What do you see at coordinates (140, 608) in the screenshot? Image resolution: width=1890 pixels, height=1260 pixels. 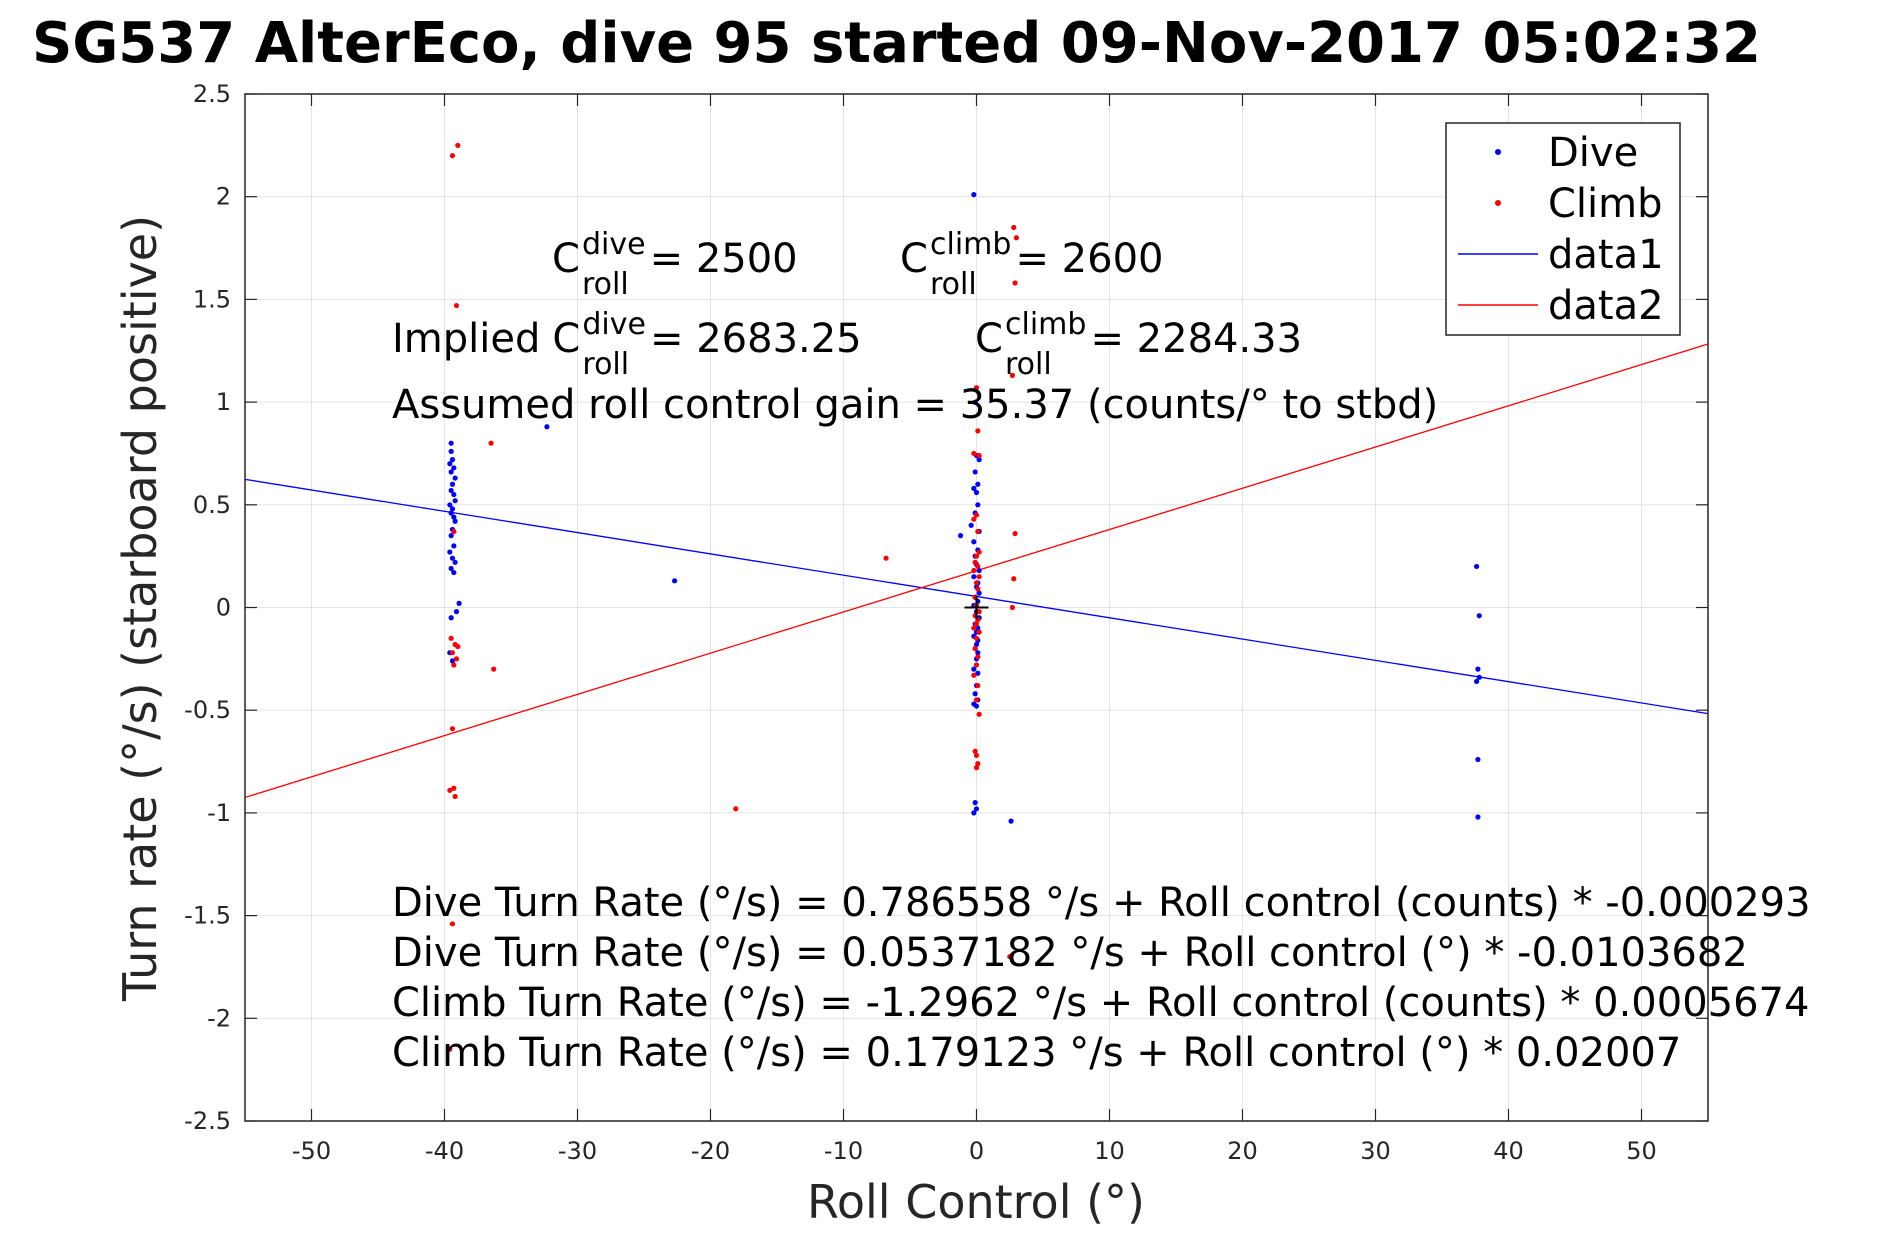 I see `y-axis-label: Turn rate (°/s) (starboard positive)` at bounding box center [140, 608].